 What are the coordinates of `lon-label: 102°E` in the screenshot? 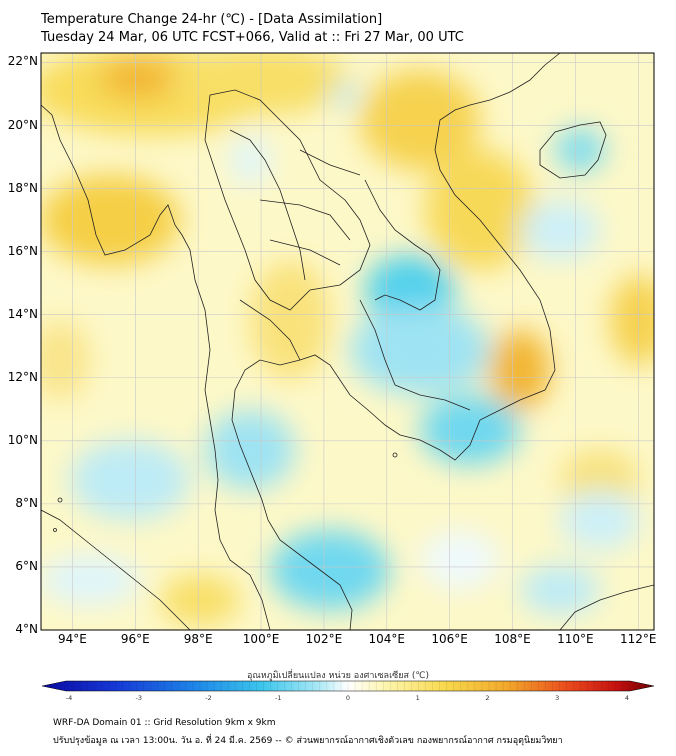 It's located at (324, 639).